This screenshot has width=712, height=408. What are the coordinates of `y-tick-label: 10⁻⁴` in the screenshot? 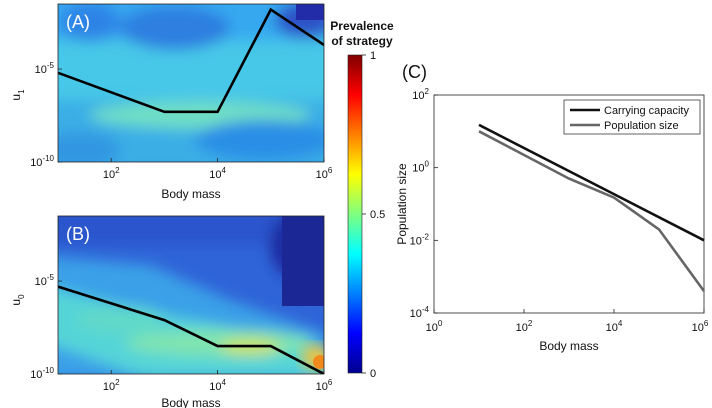 It's located at (420, 312).